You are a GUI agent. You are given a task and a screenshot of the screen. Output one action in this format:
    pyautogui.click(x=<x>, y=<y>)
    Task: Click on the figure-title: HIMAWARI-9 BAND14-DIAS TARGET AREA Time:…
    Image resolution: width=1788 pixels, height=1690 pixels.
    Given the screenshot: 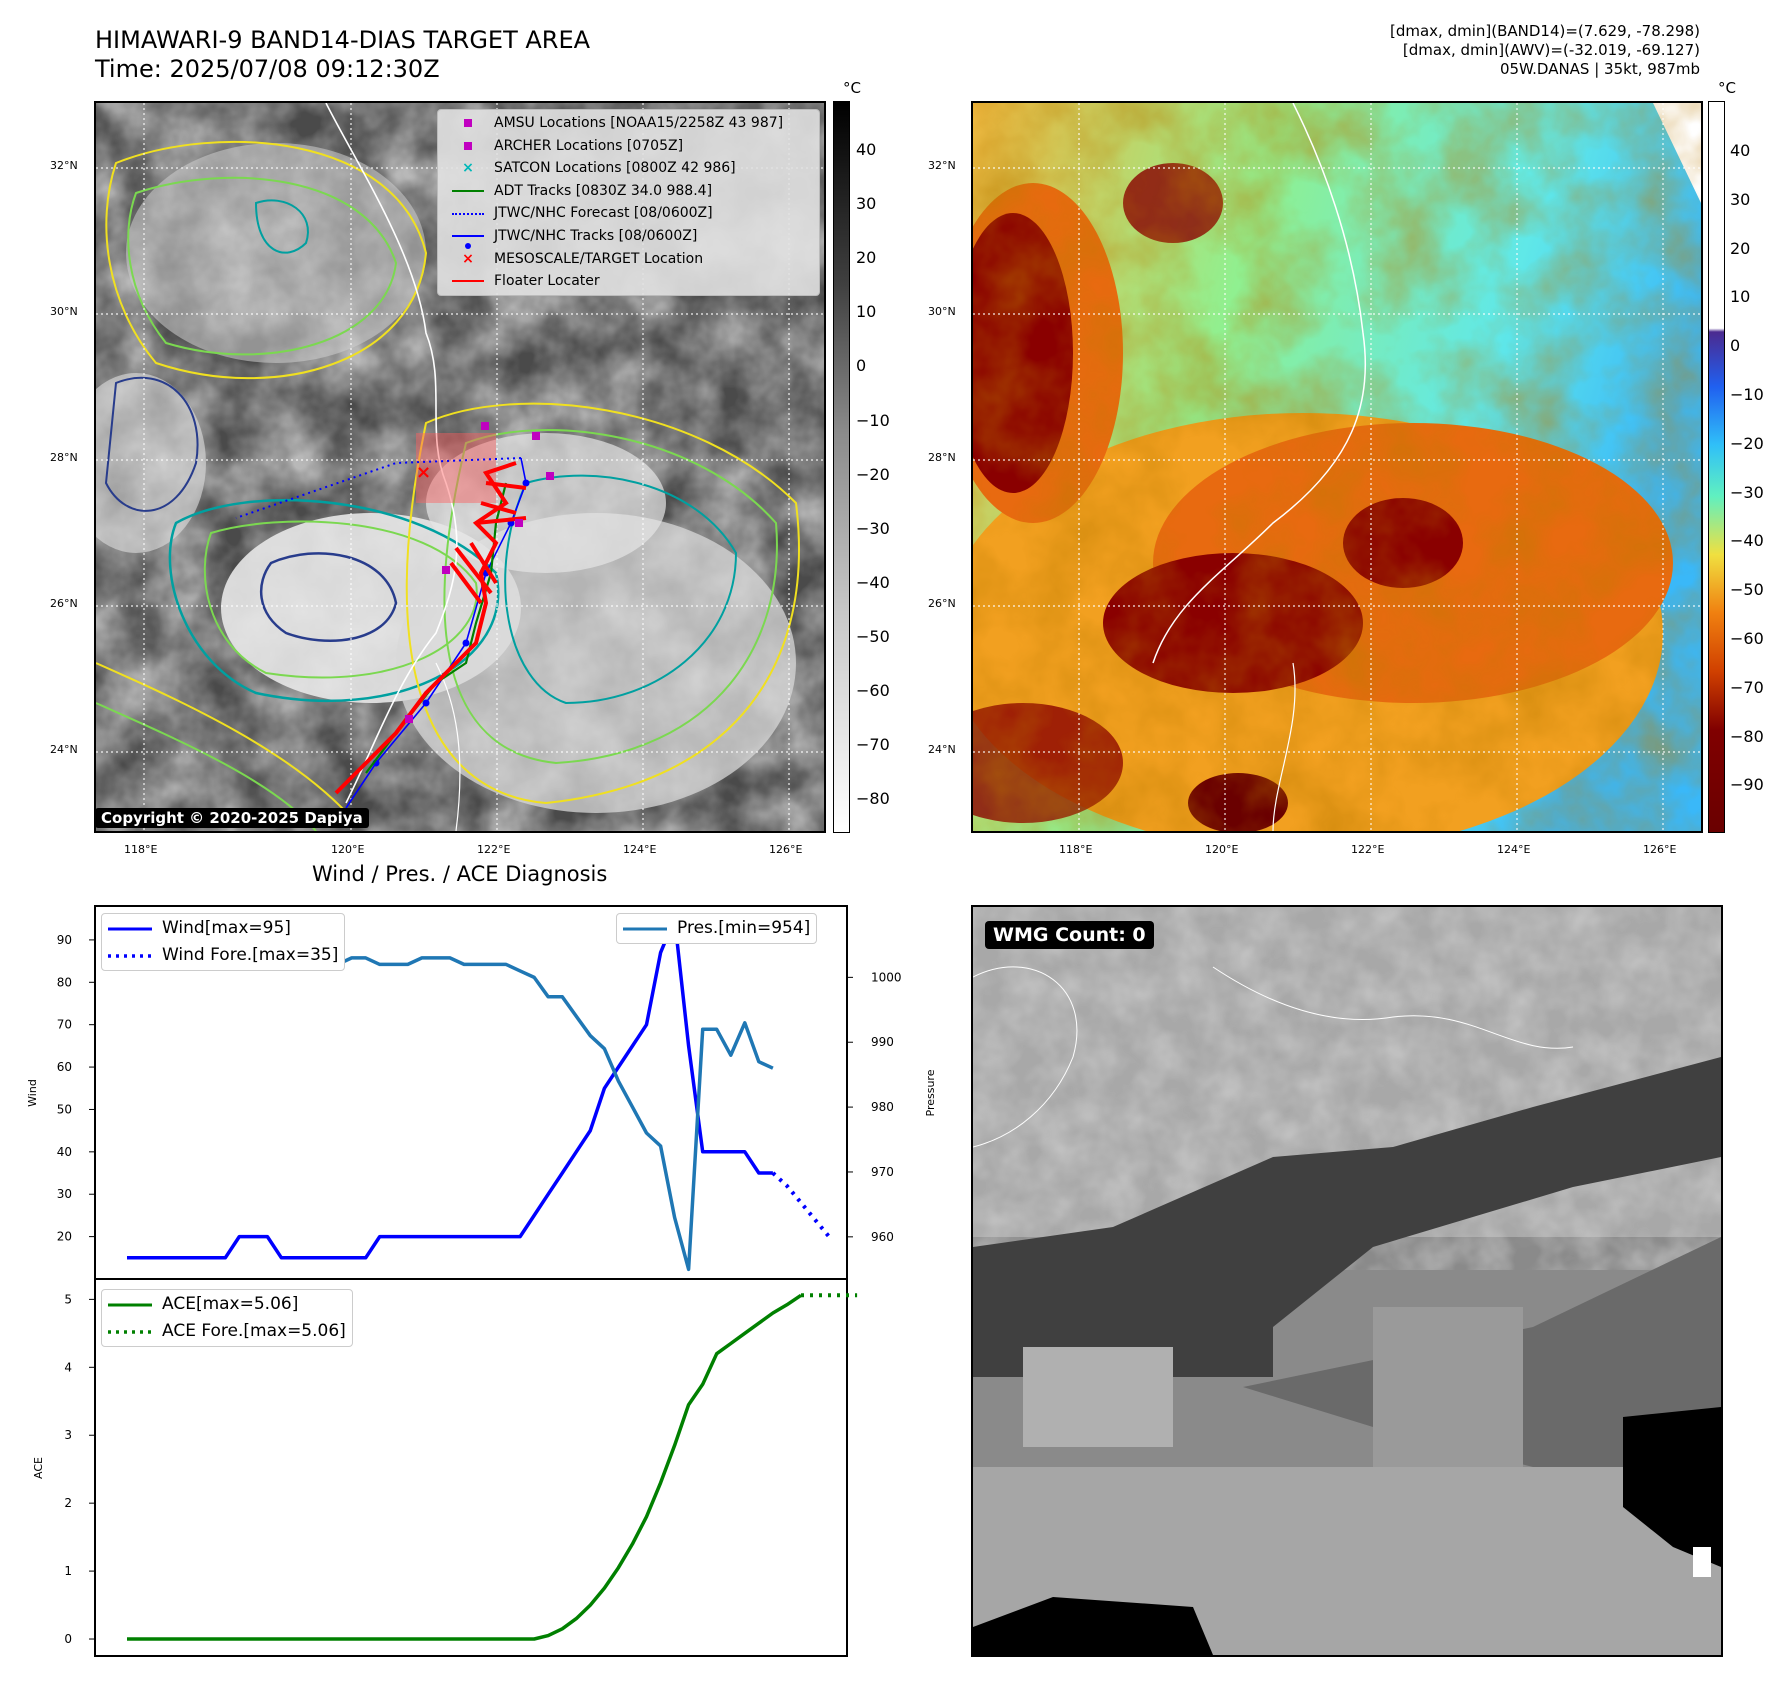 What is the action you would take?
    pyautogui.click(x=342, y=55)
    